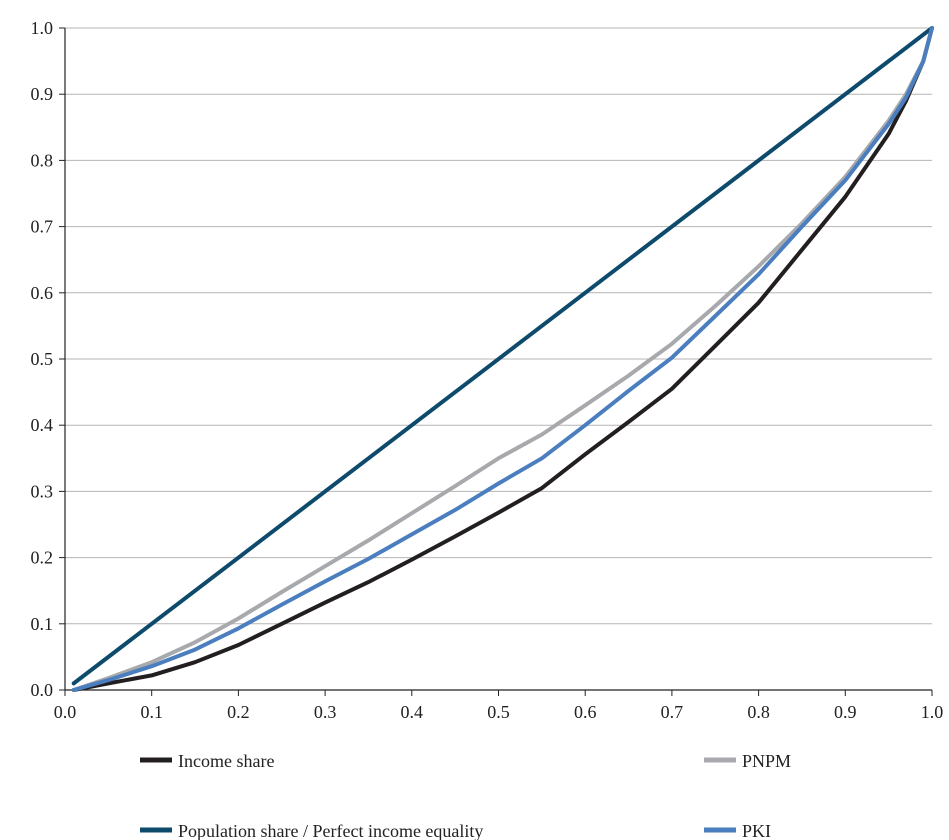 This screenshot has height=840, width=949. Describe the element at coordinates (42, 293) in the screenshot. I see `y-tick-label: 0.6` at that location.